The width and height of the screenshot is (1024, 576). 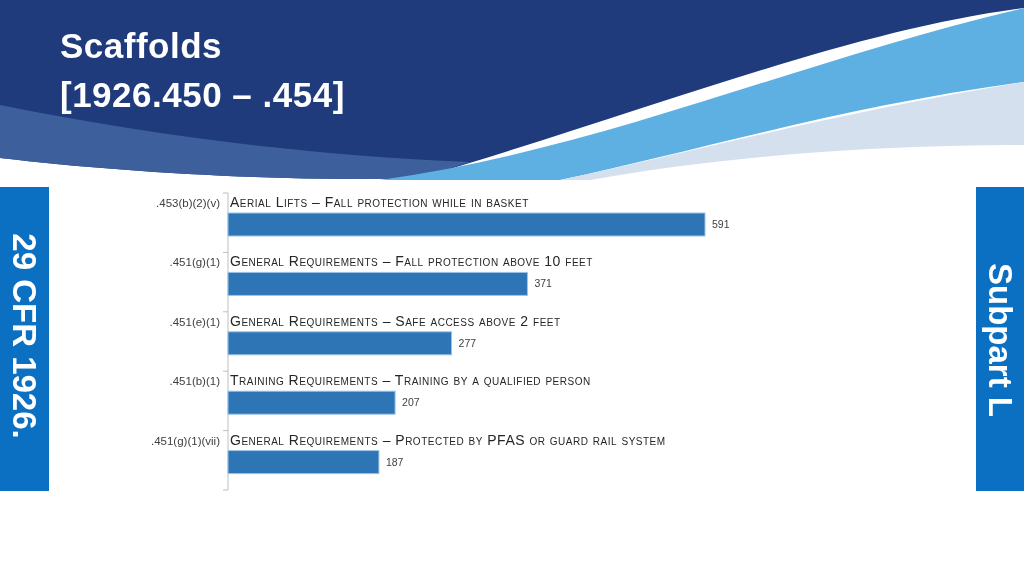 I want to click on data-label: 371, so click(x=543, y=283).